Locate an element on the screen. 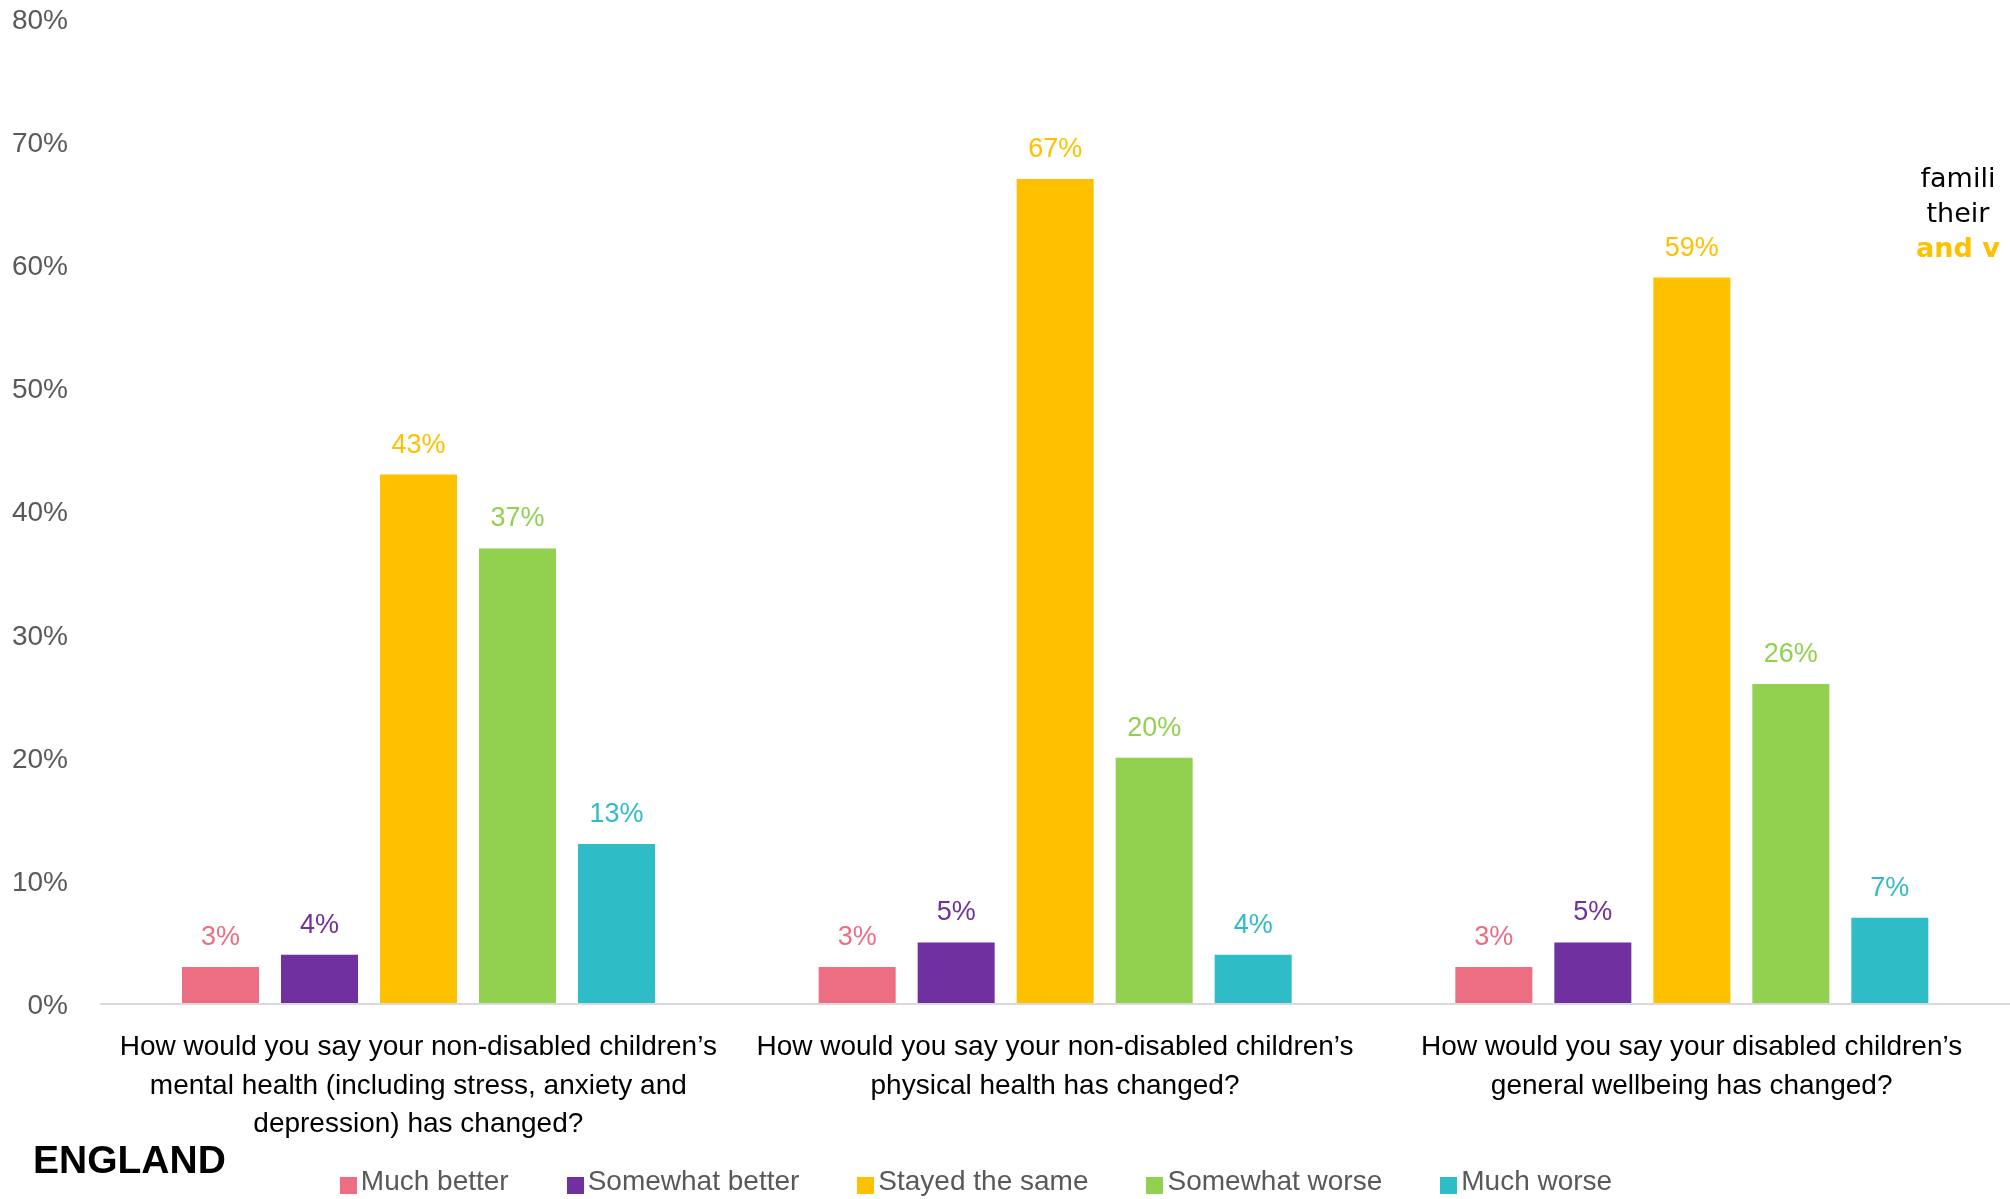  legend-label: Much worse is located at coordinates (1537, 1180).